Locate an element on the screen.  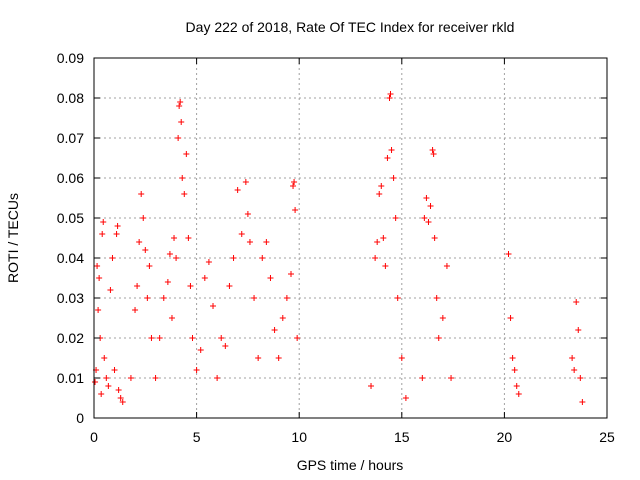
x-tick-label: 20 is located at coordinates (505, 437).